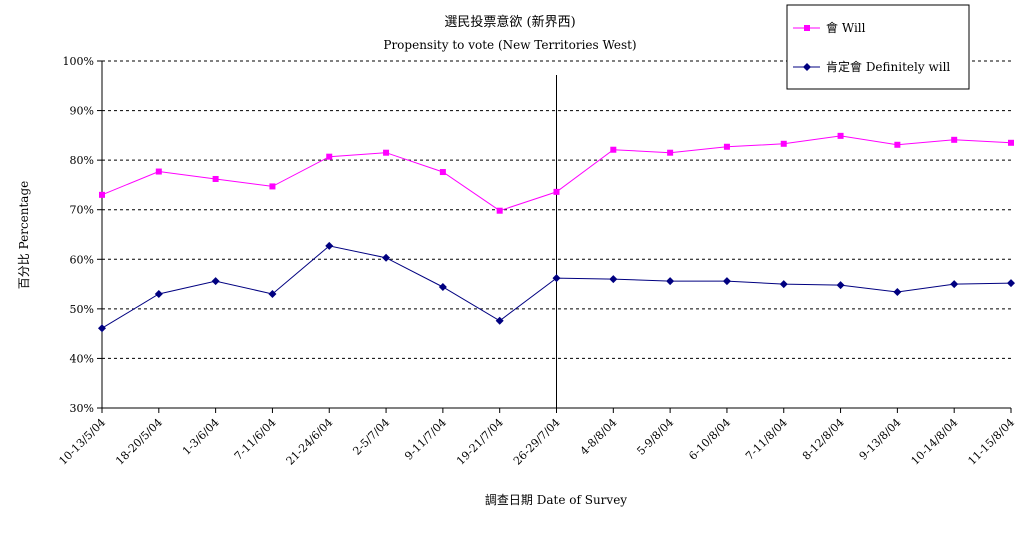 This screenshot has width=1020, height=533. I want to click on x-tick-label: 2-5/7/04, so click(371, 437).